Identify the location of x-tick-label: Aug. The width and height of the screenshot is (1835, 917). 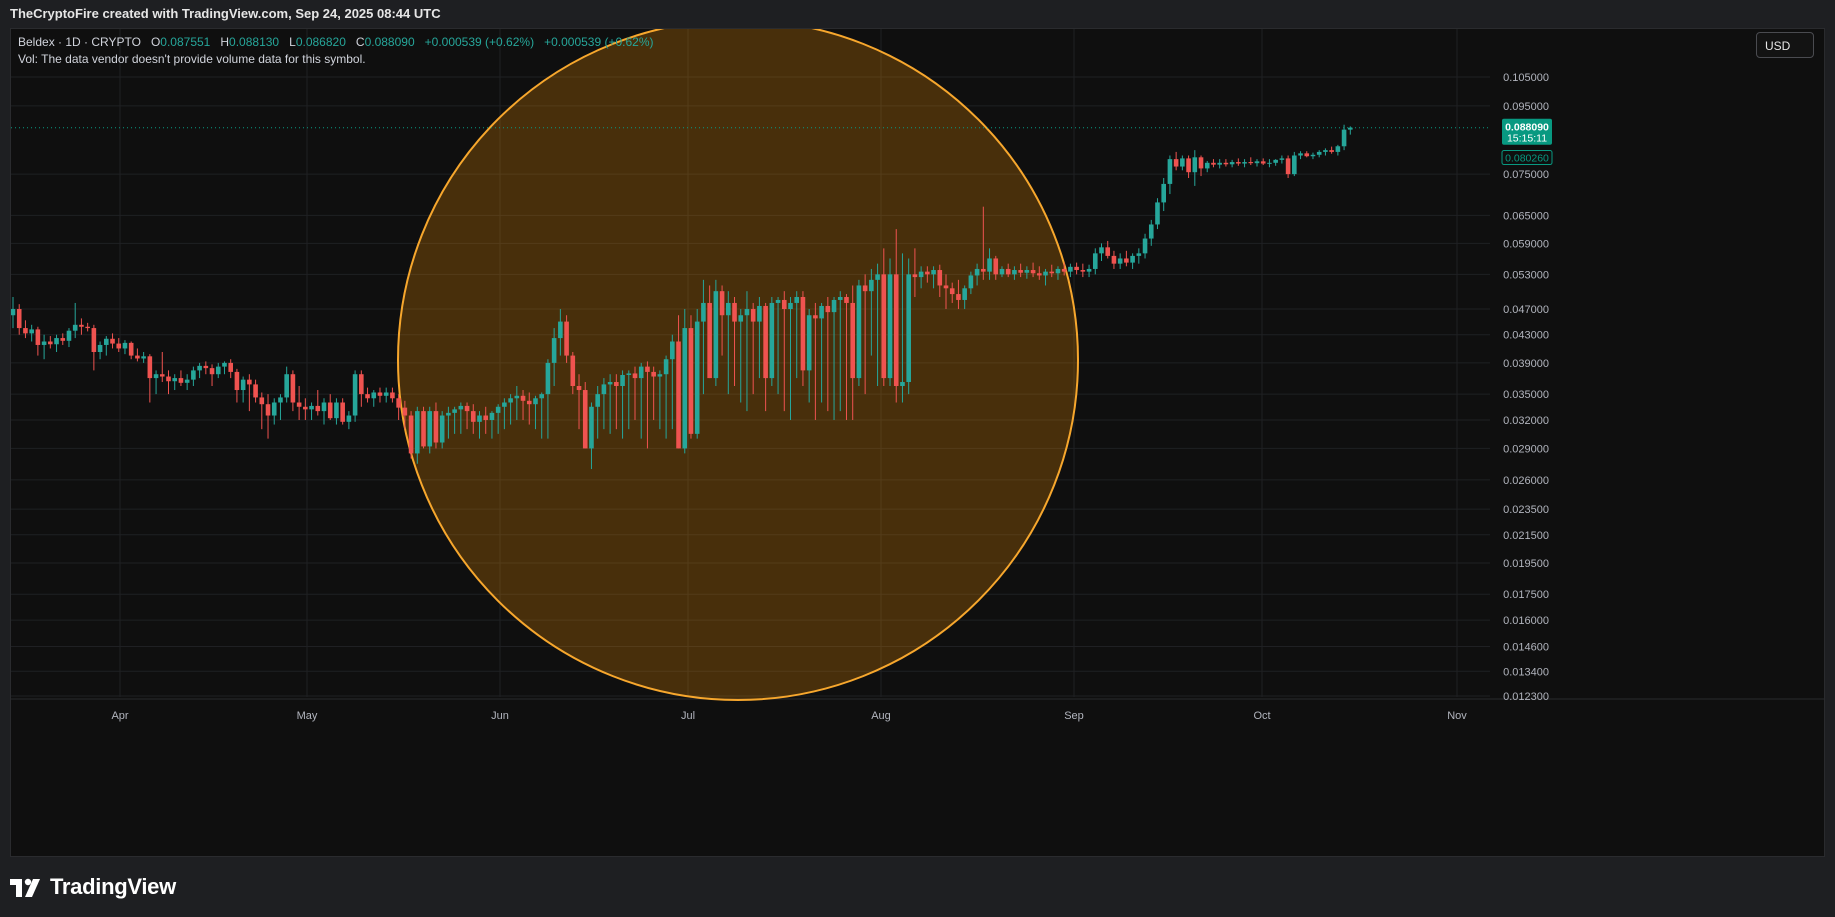
(881, 716).